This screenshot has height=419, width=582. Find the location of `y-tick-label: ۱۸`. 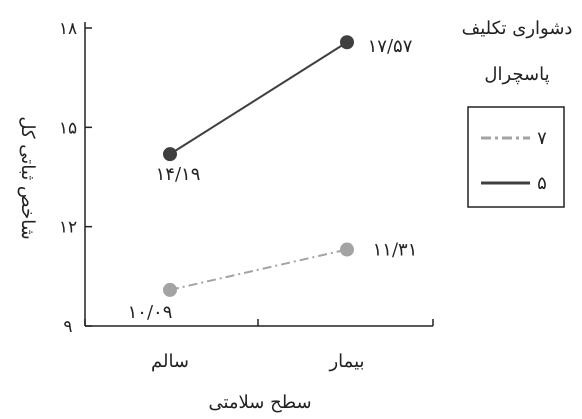

y-tick-label: ۱۸ is located at coordinates (68, 29).